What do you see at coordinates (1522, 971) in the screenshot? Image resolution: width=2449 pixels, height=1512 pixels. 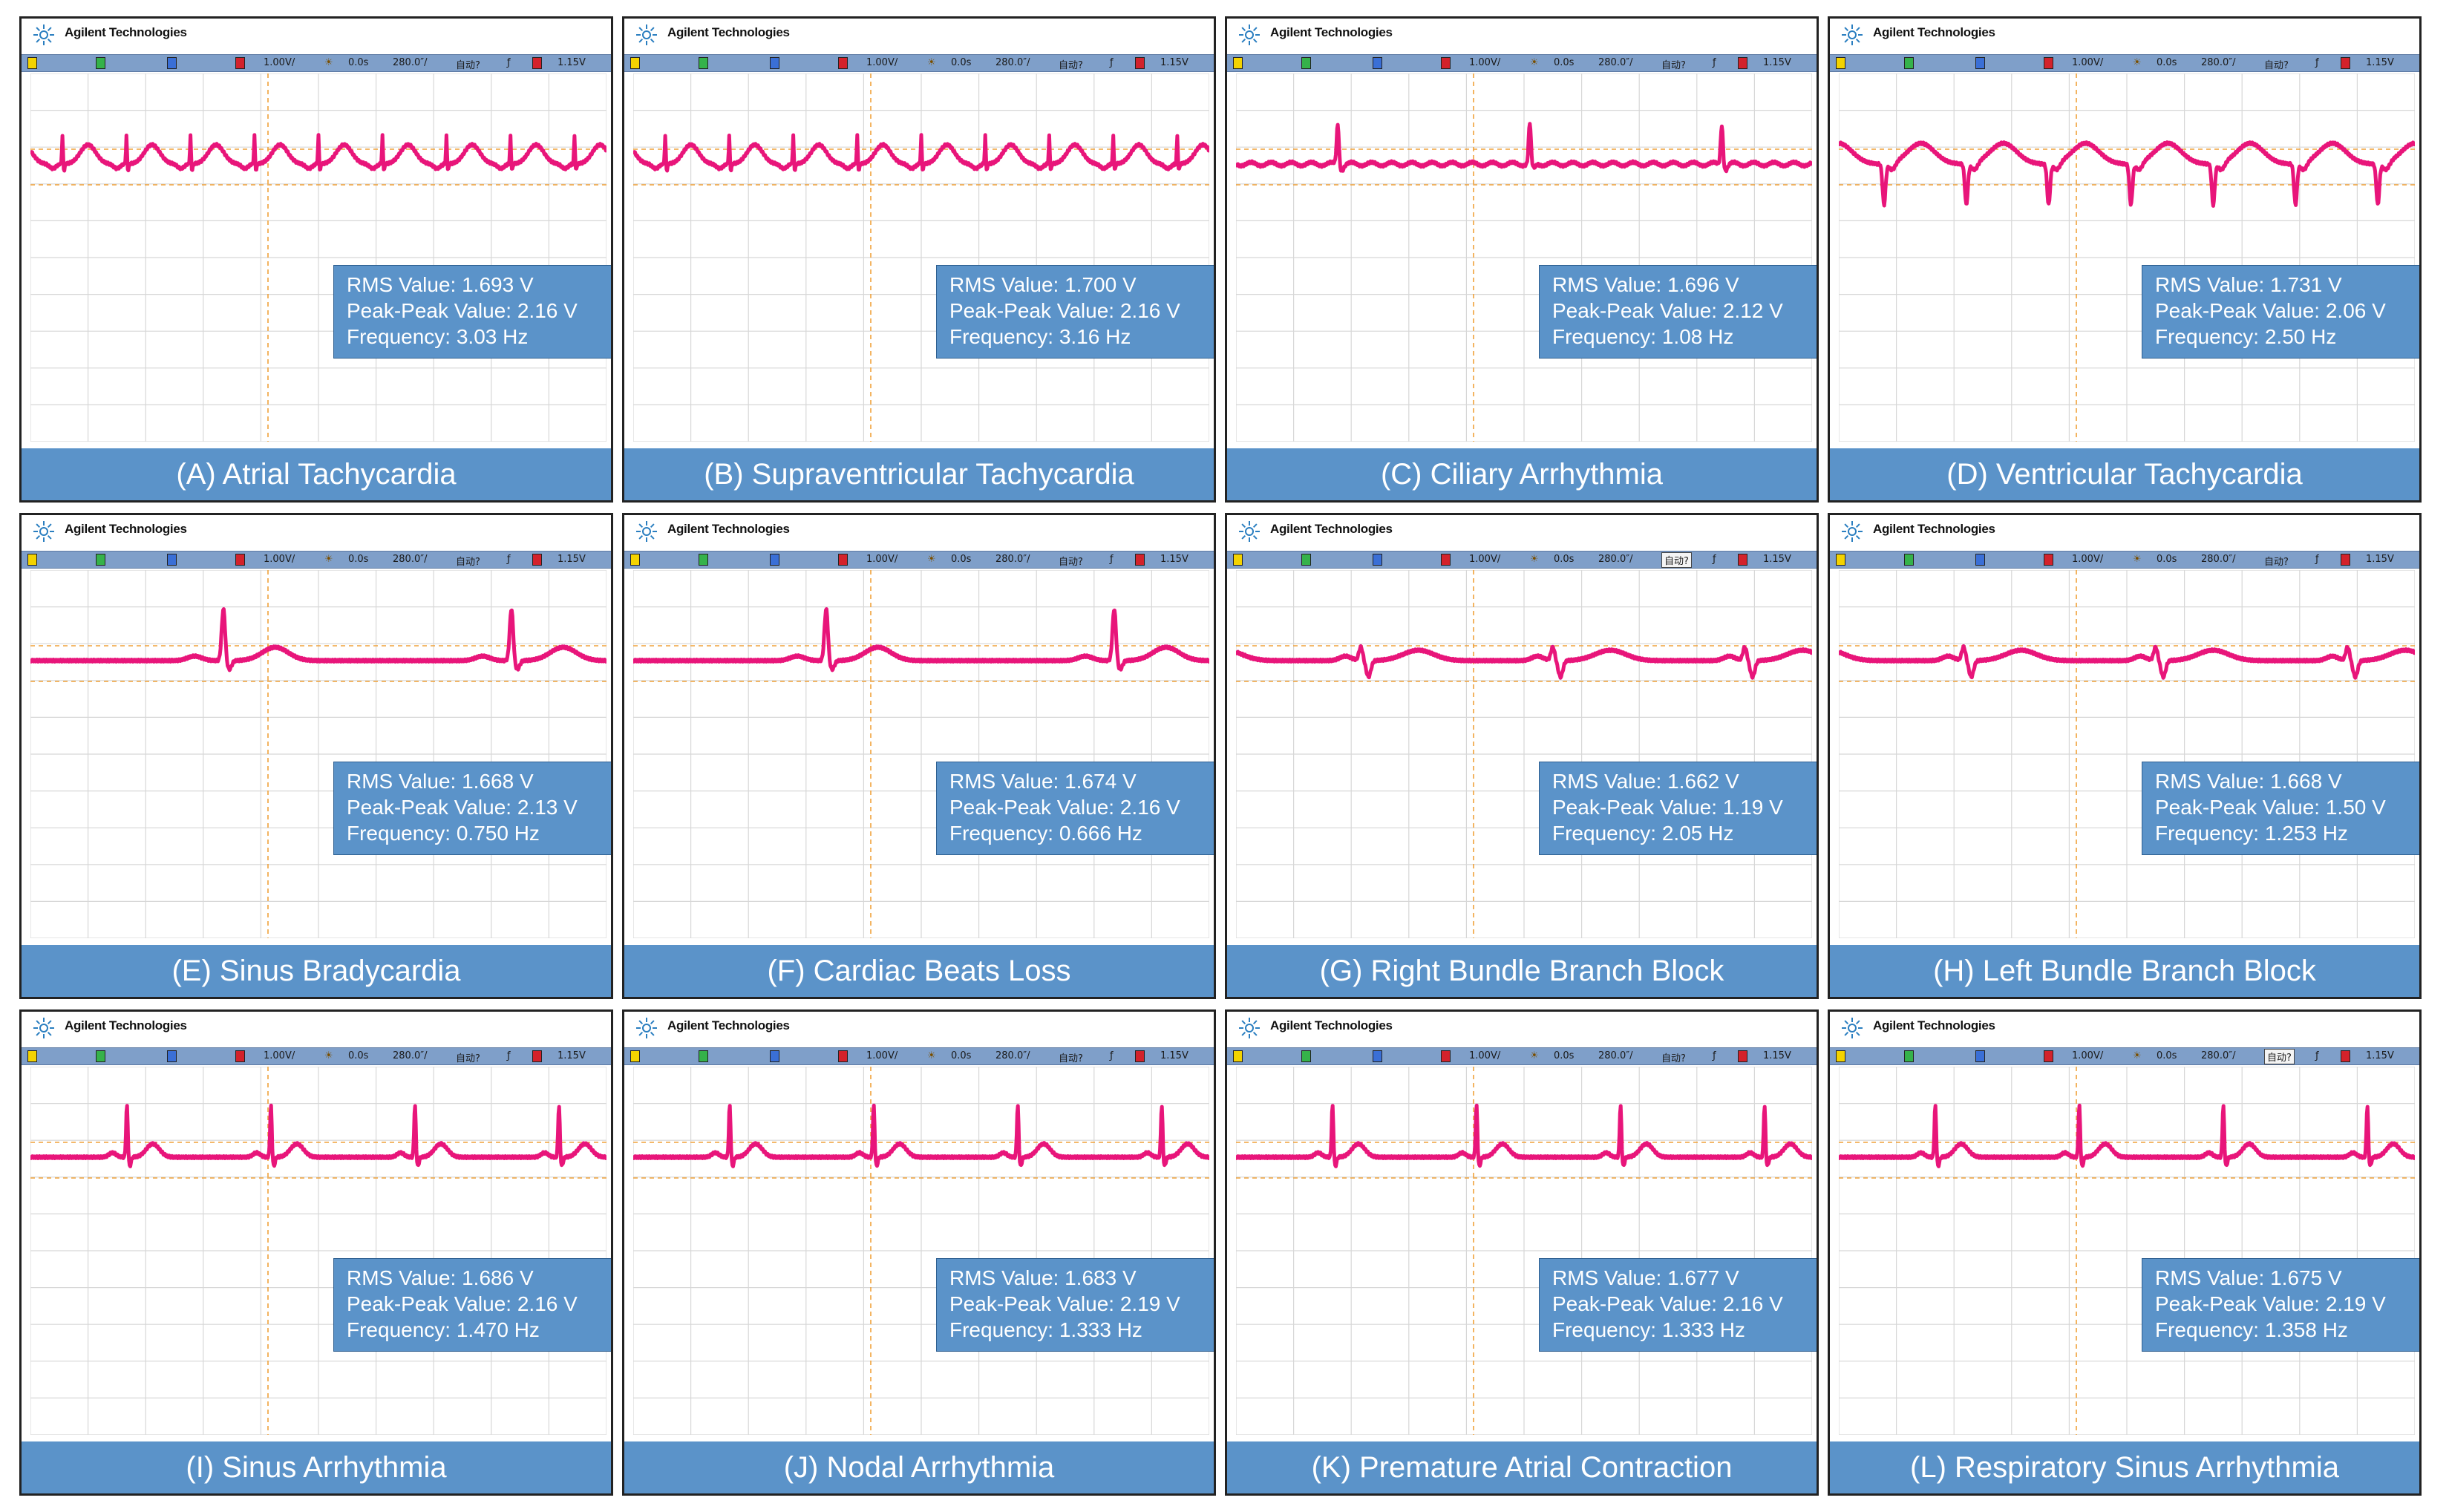 I see `panel-caption: (G) Right Bundle Branch Block` at bounding box center [1522, 971].